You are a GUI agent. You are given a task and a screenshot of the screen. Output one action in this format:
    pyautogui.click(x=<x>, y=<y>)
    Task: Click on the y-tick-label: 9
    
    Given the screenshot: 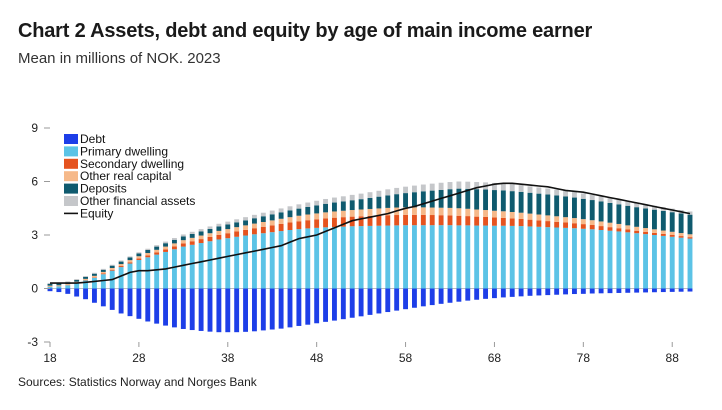 What is the action you would take?
    pyautogui.click(x=34, y=128)
    